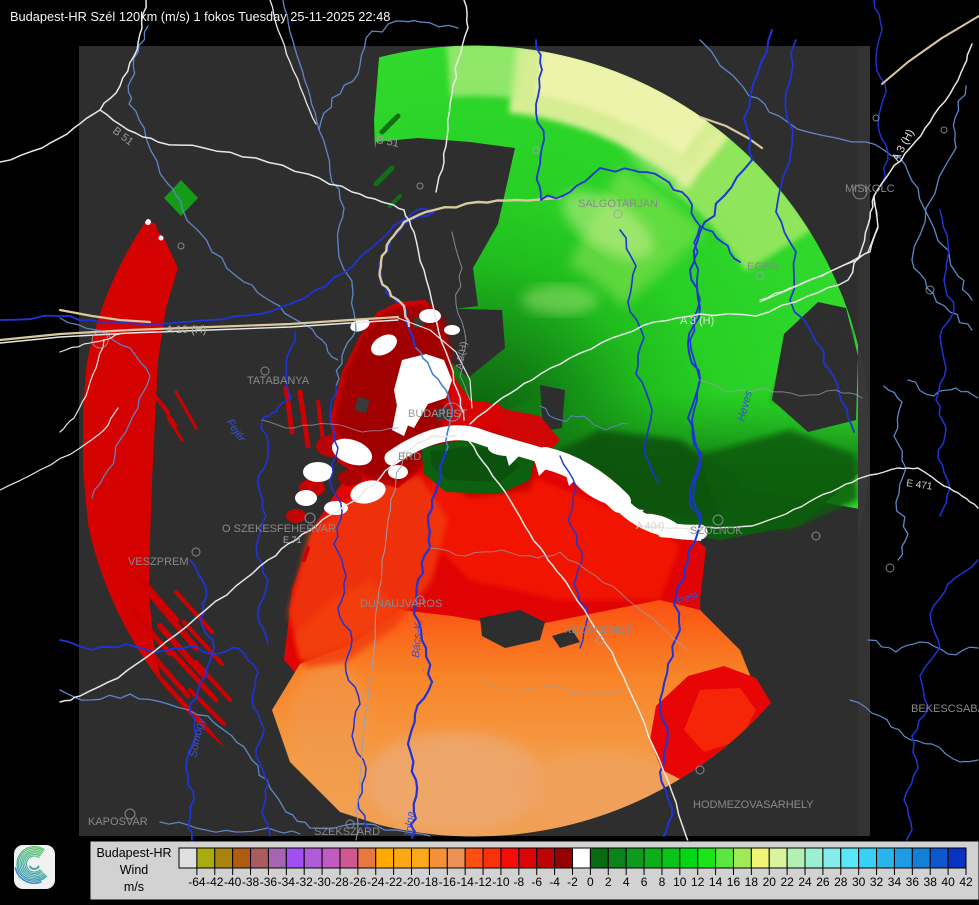 This screenshot has height=905, width=979. Describe the element at coordinates (870, 189) in the screenshot. I see `svg-text: MISKOLC` at that location.